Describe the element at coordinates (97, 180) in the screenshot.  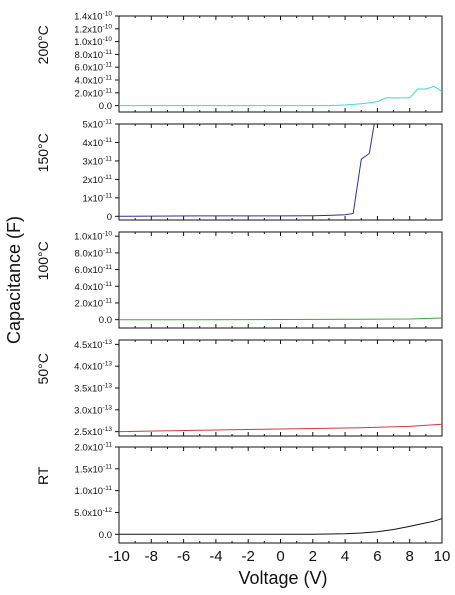
I see `y-tick-label: 2x10⁻¹¹` at that location.